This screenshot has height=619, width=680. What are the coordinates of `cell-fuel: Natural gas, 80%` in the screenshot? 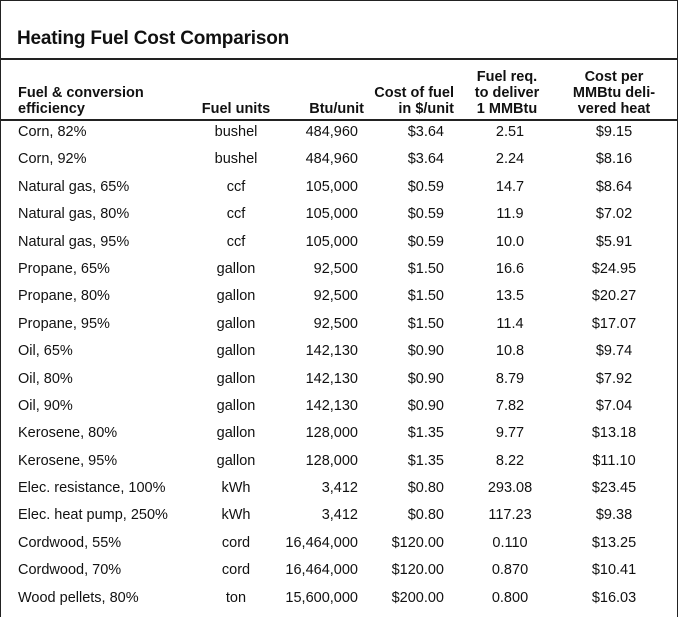 It's located at (74, 214).